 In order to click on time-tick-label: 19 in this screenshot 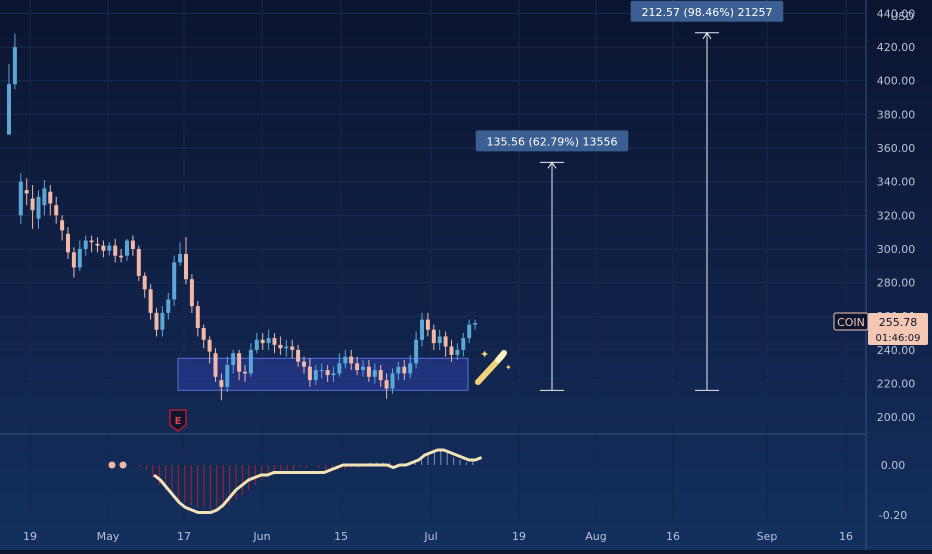, I will do `click(30, 536)`.